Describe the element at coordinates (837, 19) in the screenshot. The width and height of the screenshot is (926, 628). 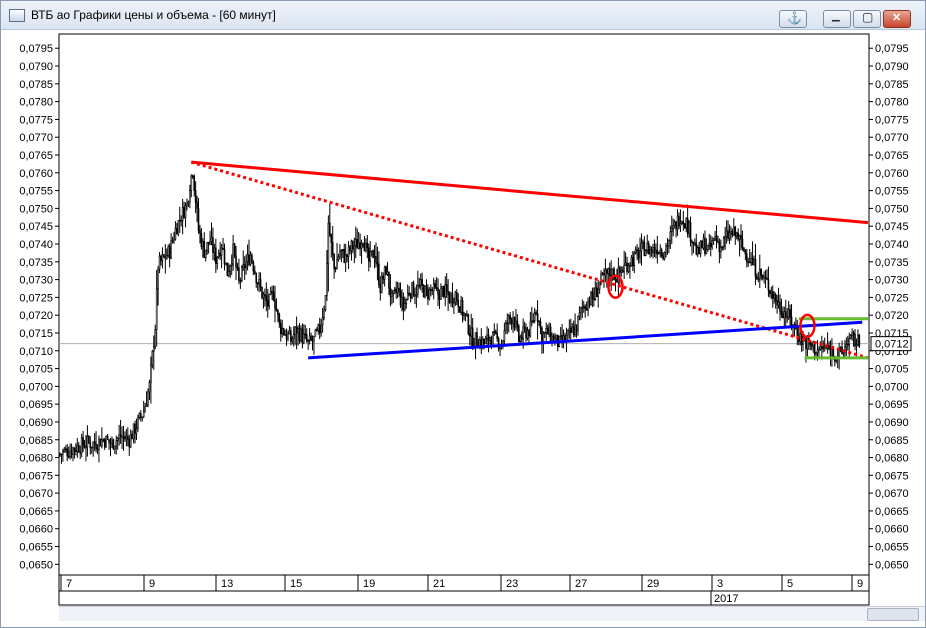
I see `minimize-button: ▁` at that location.